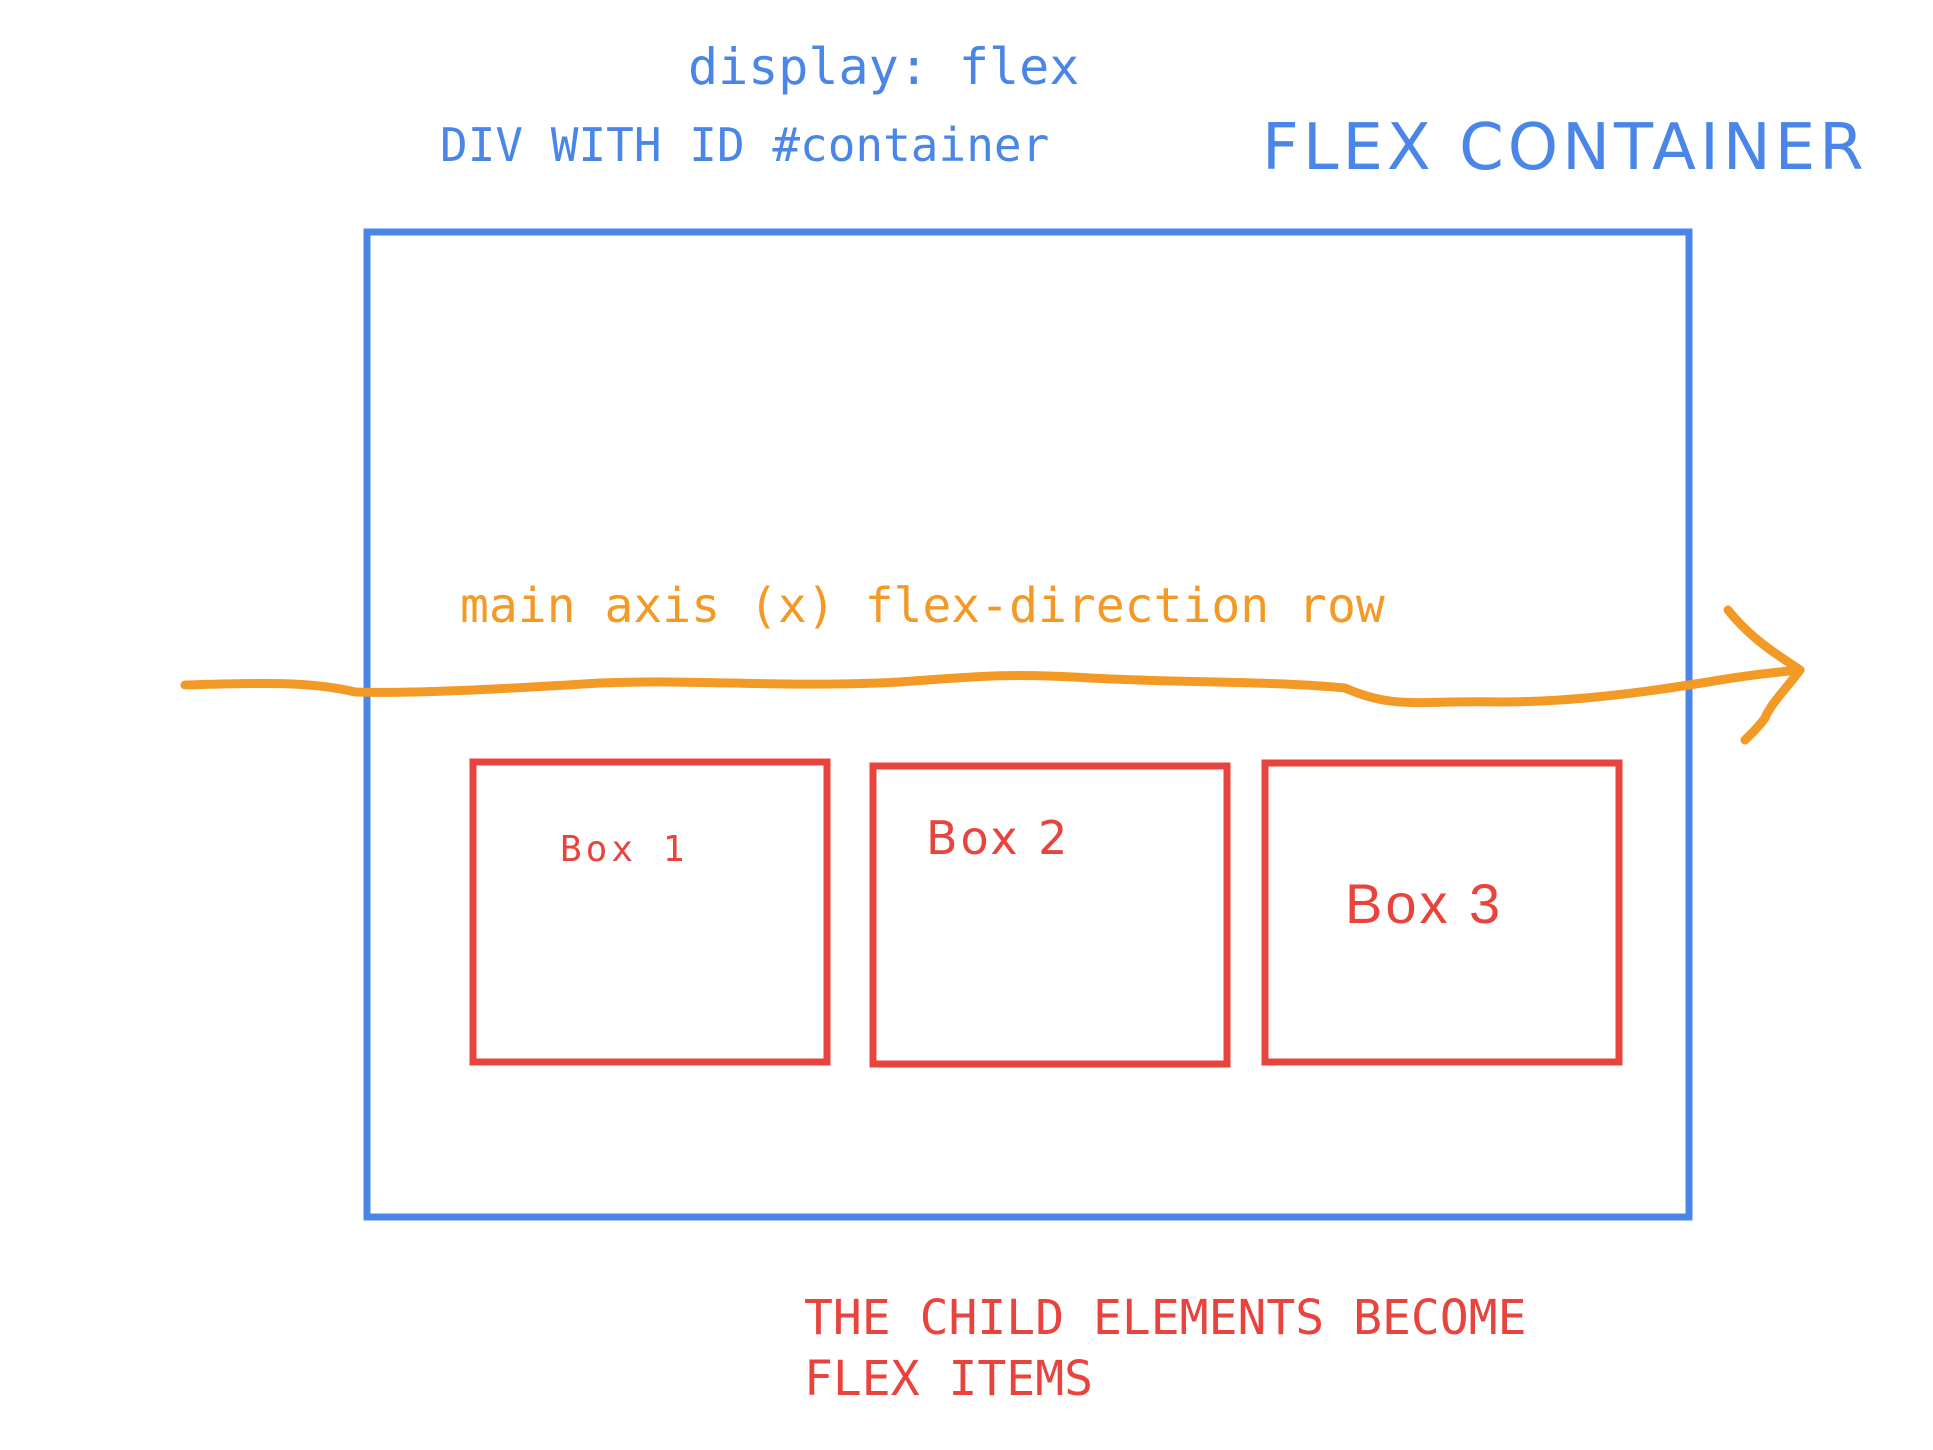  Describe the element at coordinates (745, 145) in the screenshot. I see `div-id-label: DIV WITH ID #container` at that location.